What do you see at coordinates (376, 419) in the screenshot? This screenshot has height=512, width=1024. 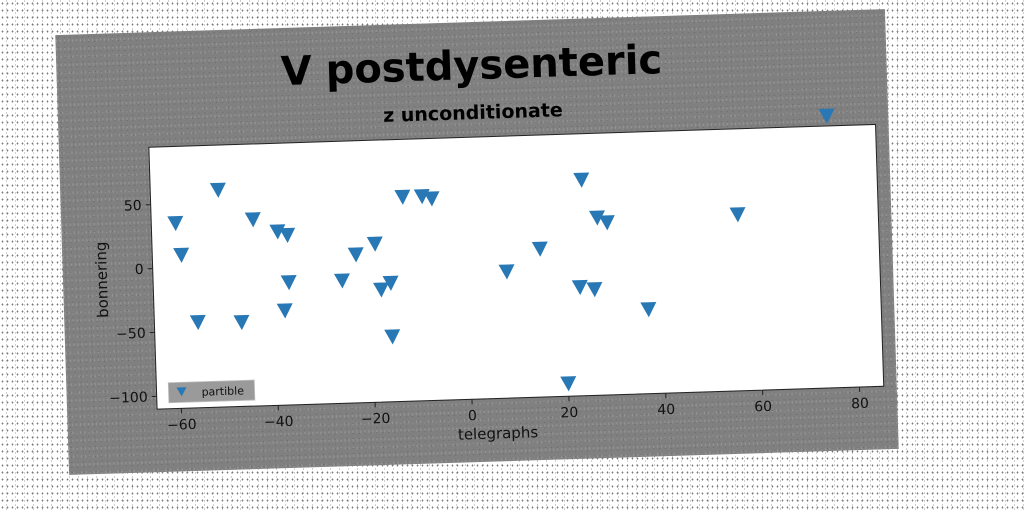 I see `x-tick-label: −20` at bounding box center [376, 419].